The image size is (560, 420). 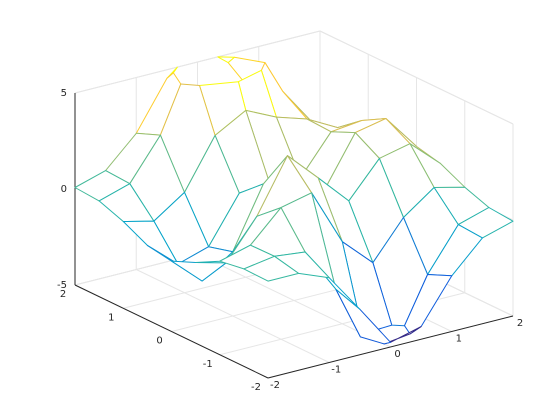 I want to click on x-tick-label: -1, so click(x=336, y=370).